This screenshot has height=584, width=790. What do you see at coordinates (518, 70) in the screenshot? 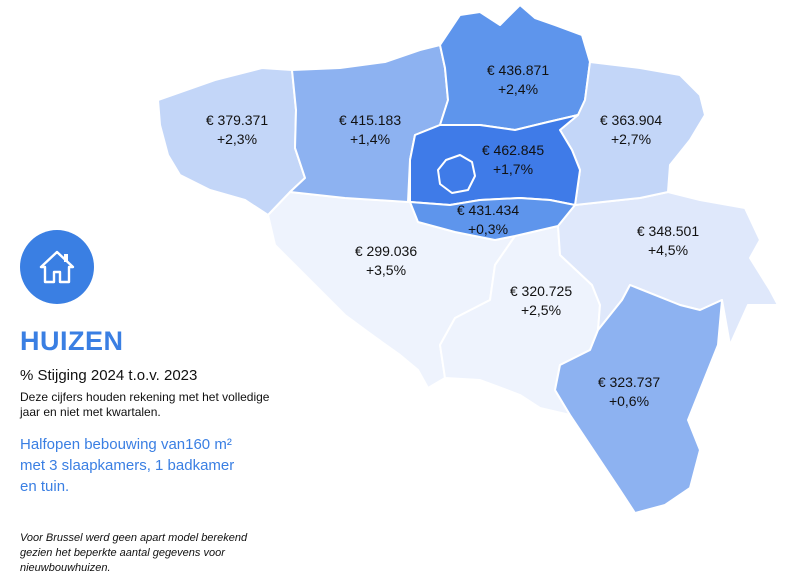
I see `price-antwerpen: € 436.871` at bounding box center [518, 70].